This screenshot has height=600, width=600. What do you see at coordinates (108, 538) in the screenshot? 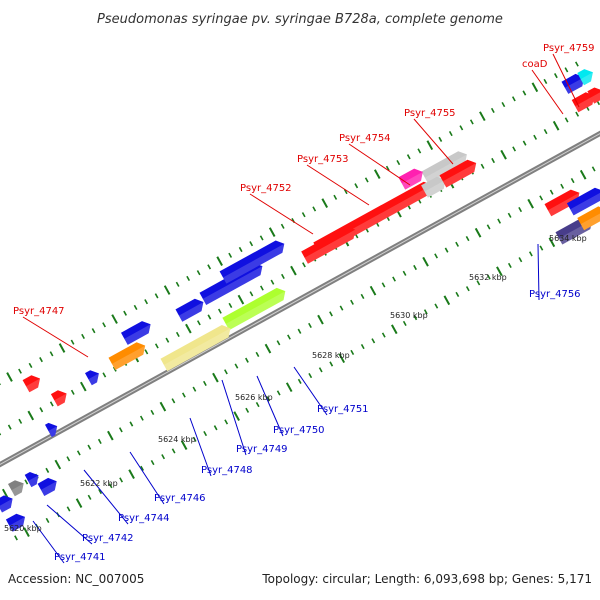
I see `gene-label: Psyr_4742` at bounding box center [108, 538].